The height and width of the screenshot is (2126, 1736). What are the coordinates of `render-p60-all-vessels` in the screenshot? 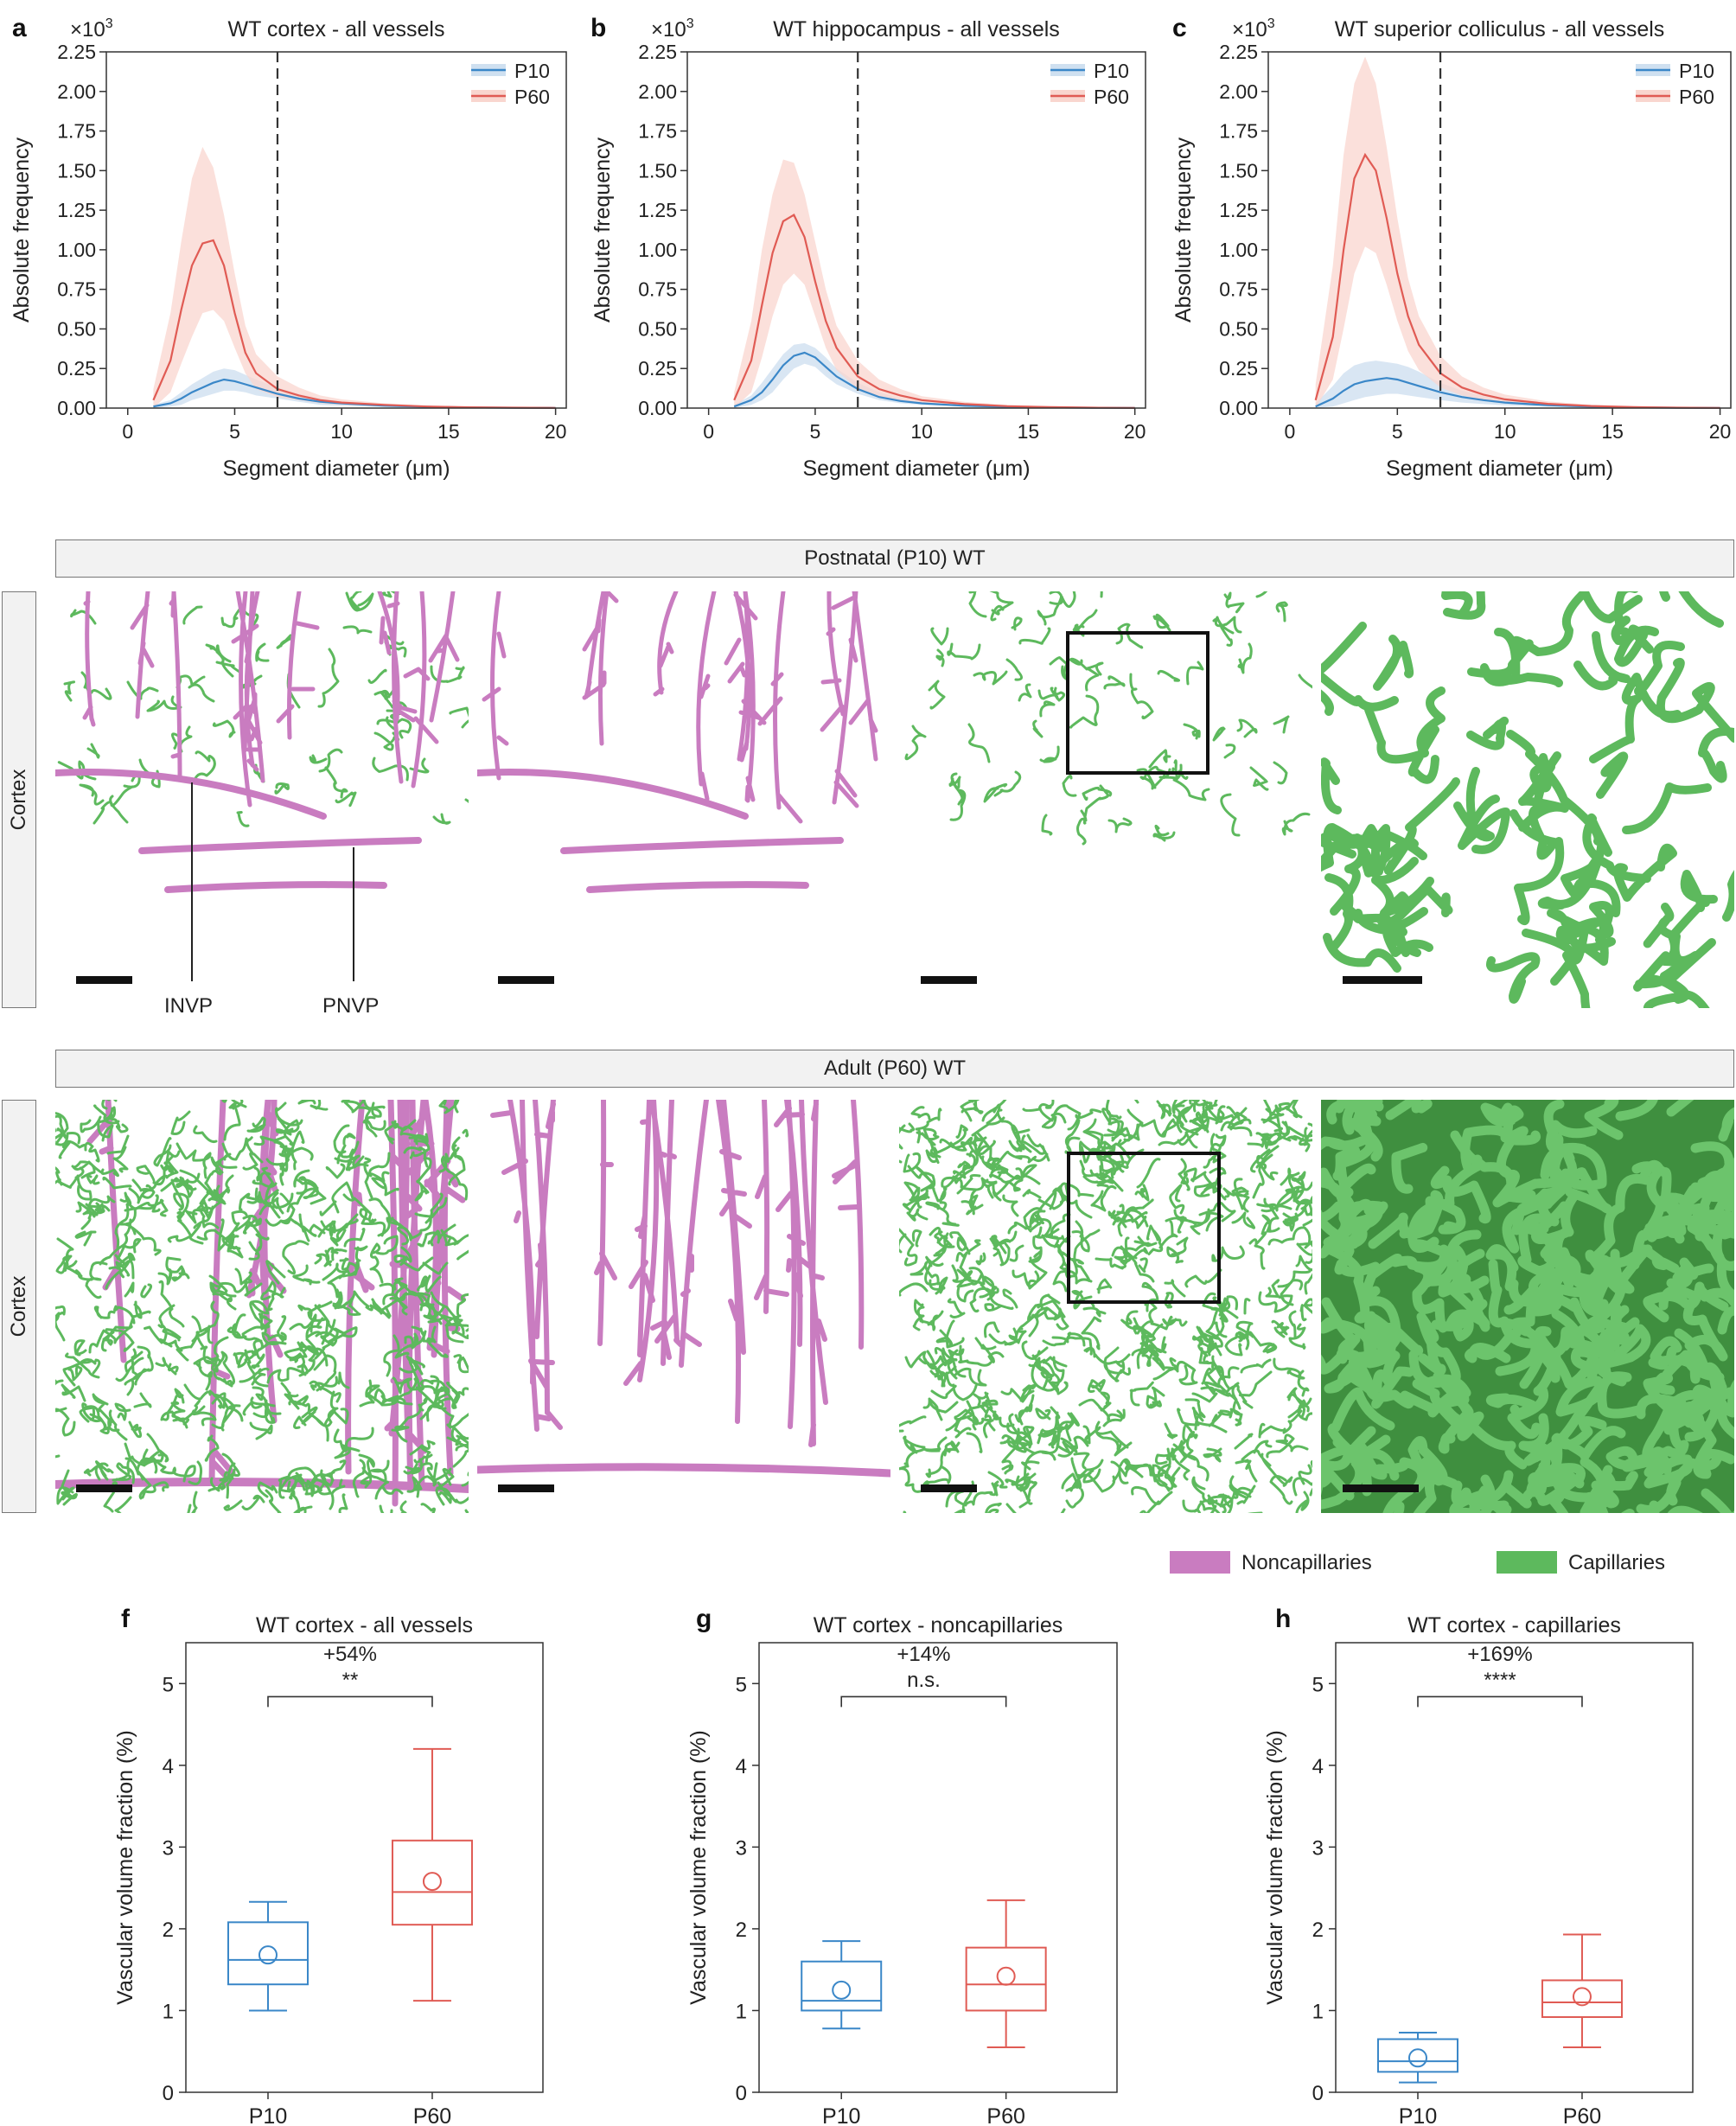 It's located at (262, 1306).